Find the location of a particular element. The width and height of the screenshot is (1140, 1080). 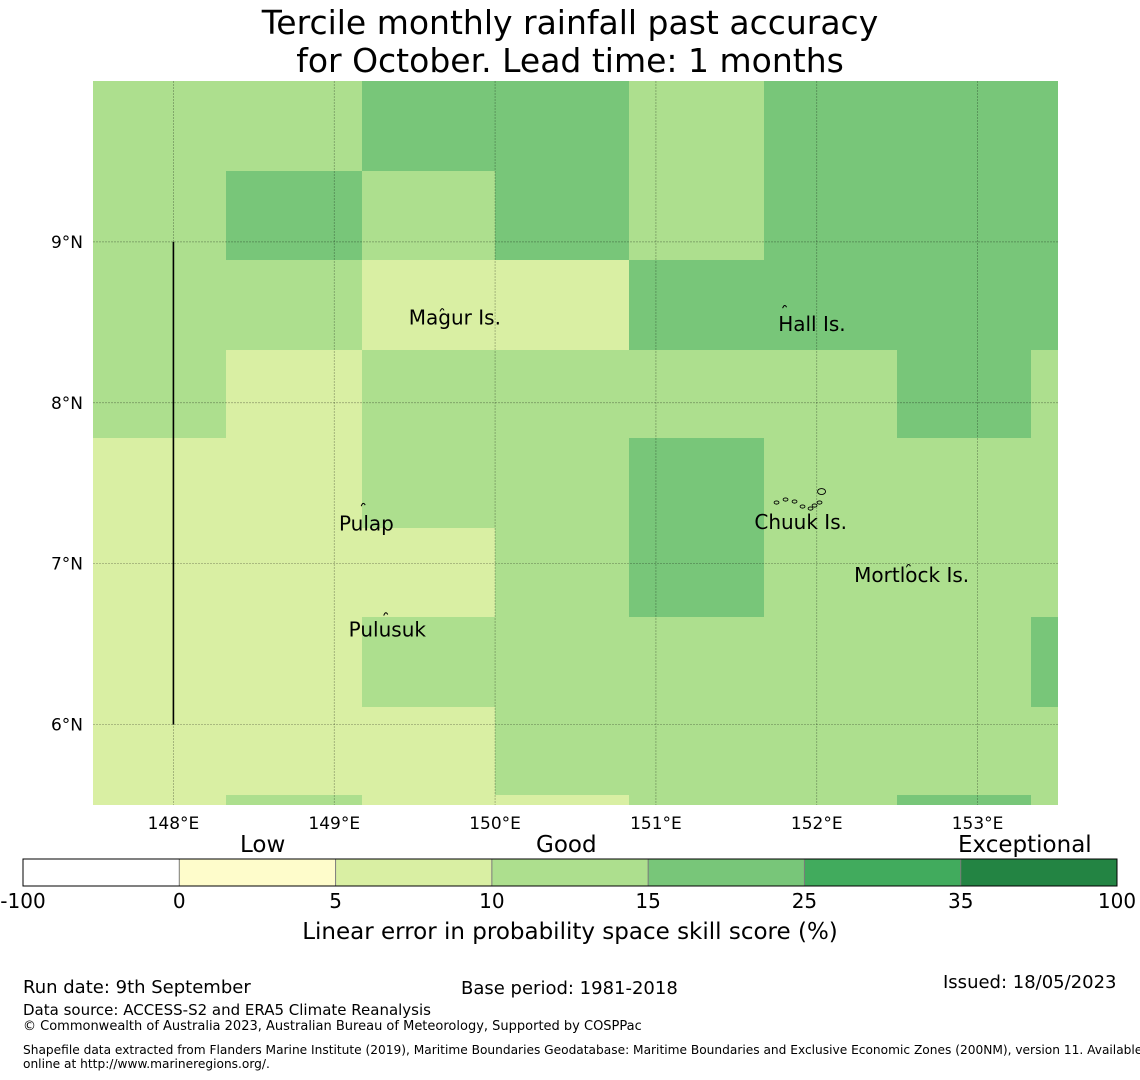

island-mortlock is located at coordinates (908, 566).